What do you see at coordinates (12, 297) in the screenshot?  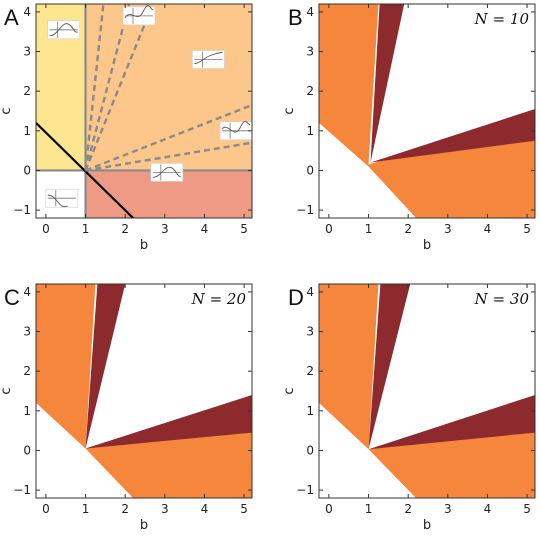 I see `panel-label: C` at bounding box center [12, 297].